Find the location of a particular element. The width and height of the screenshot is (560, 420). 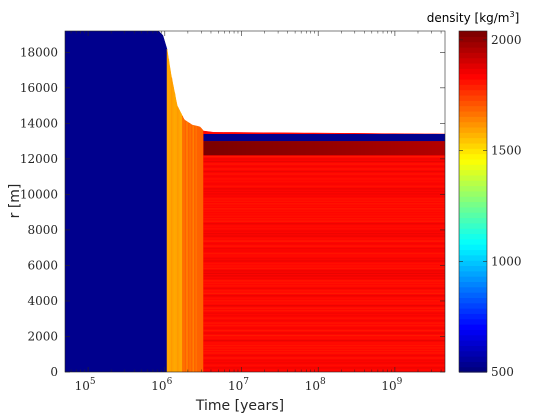

y-tick-label: 14000 is located at coordinates (39, 123).